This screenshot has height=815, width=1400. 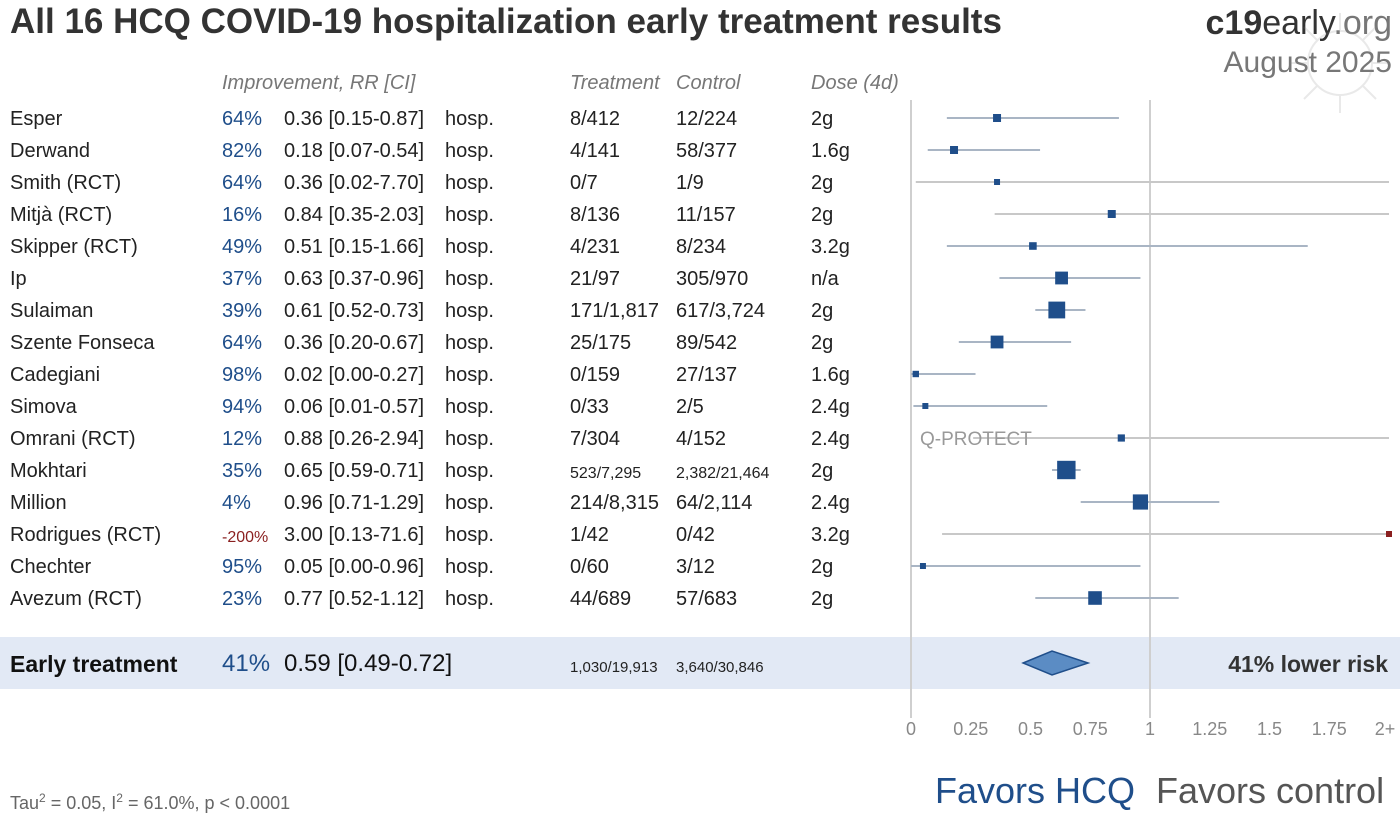 I want to click on header-improvement: Improvement, RR [CI], so click(x=319, y=83).